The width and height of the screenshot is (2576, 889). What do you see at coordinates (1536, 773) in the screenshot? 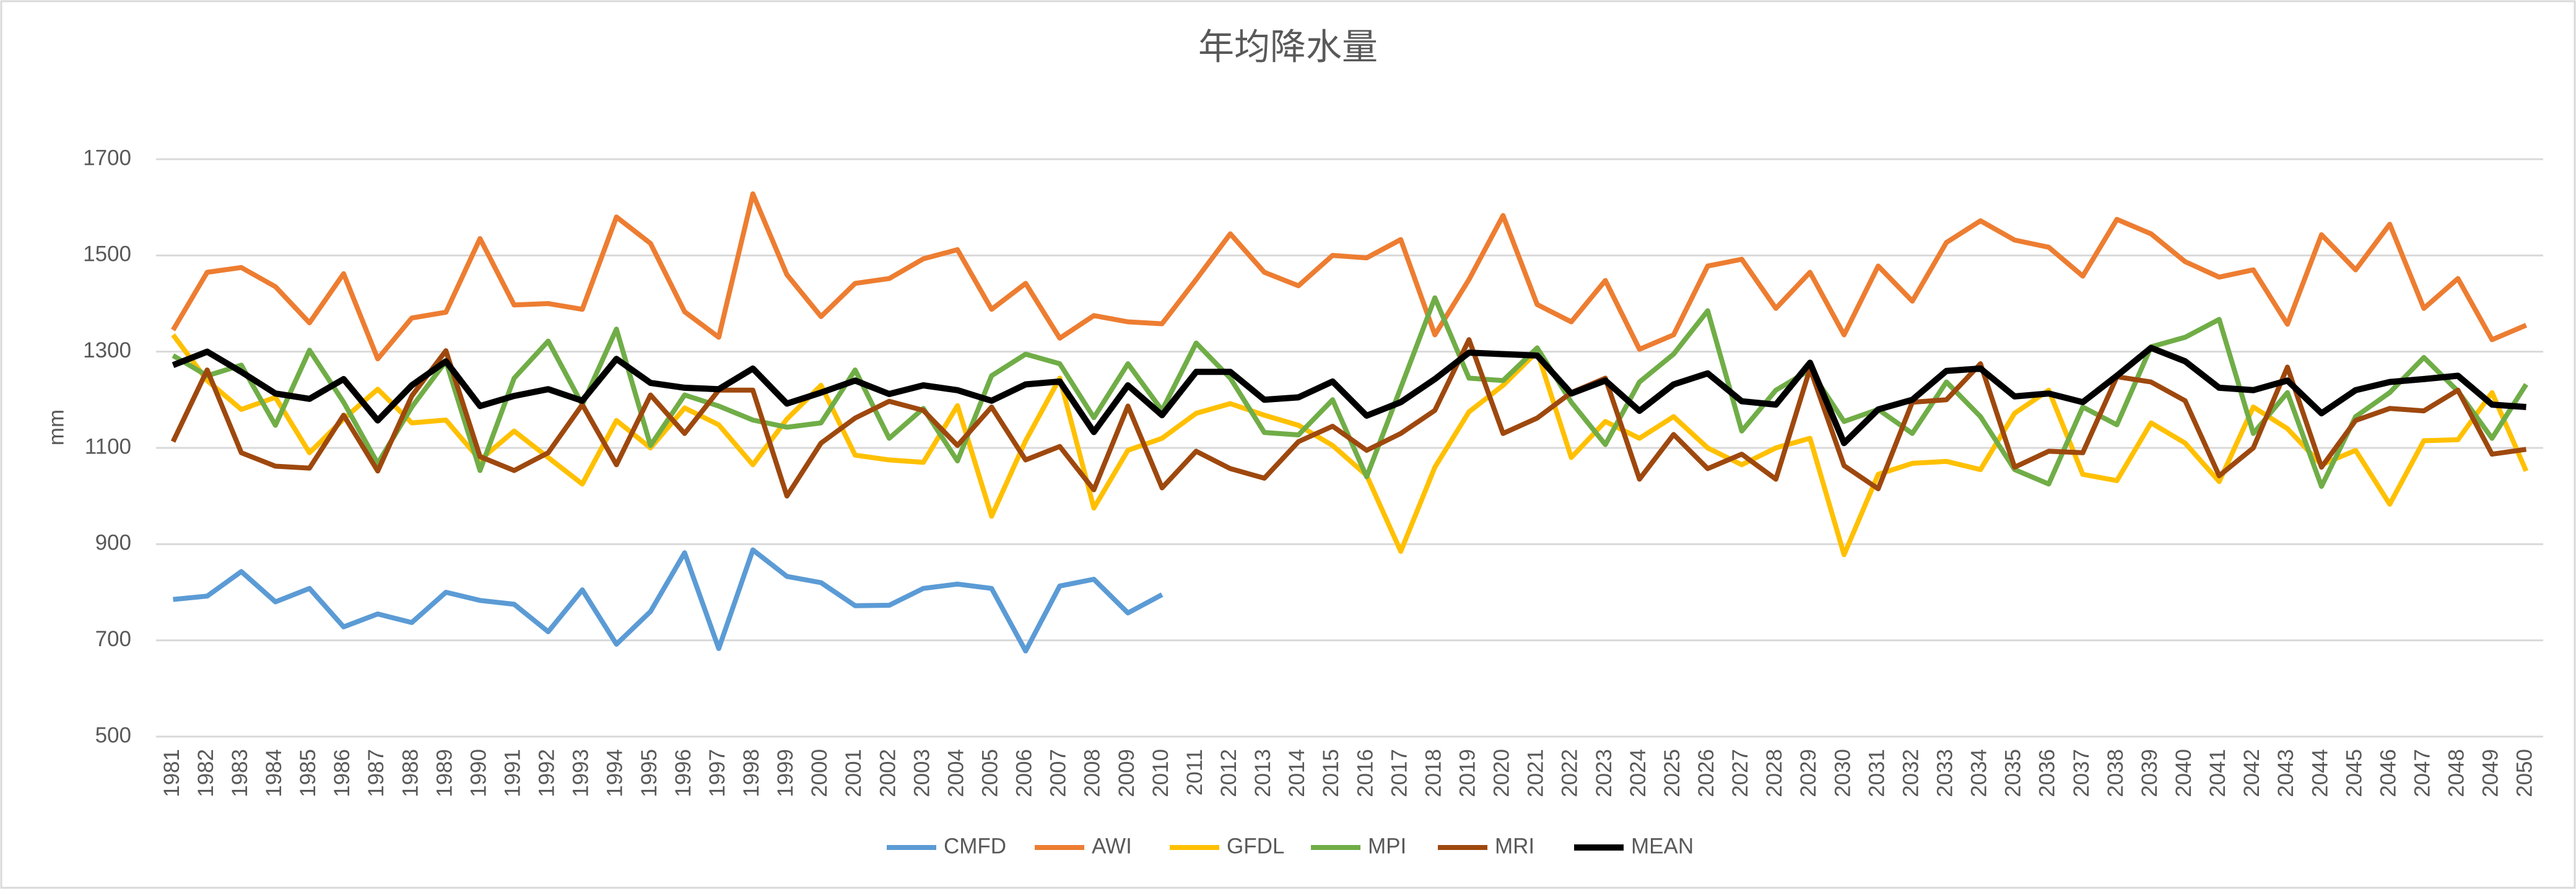
I see `x-tick-label: 2021` at bounding box center [1536, 773].